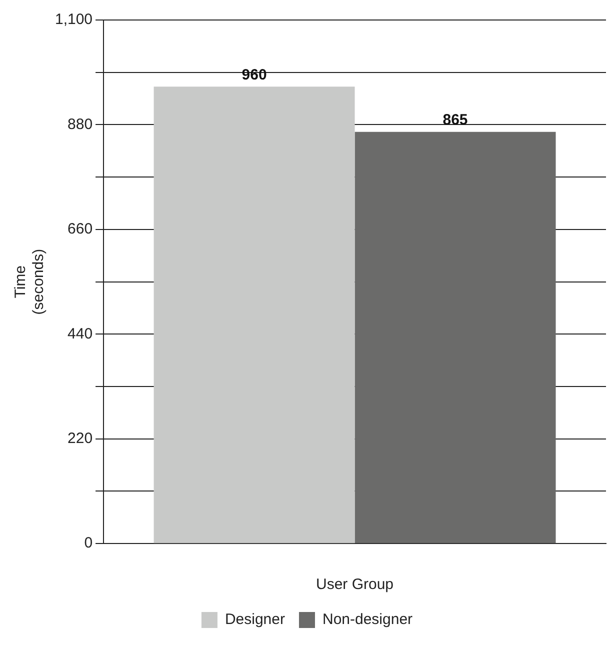 This screenshot has height=646, width=616. Describe the element at coordinates (73, 19) in the screenshot. I see `text: 1,100` at that location.